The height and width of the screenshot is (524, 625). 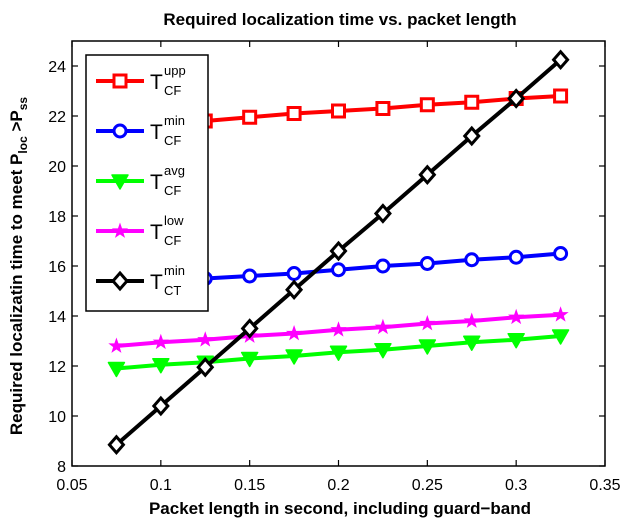 What do you see at coordinates (140, 280) in the screenshot?
I see `legend-entry: T CT min` at bounding box center [140, 280].